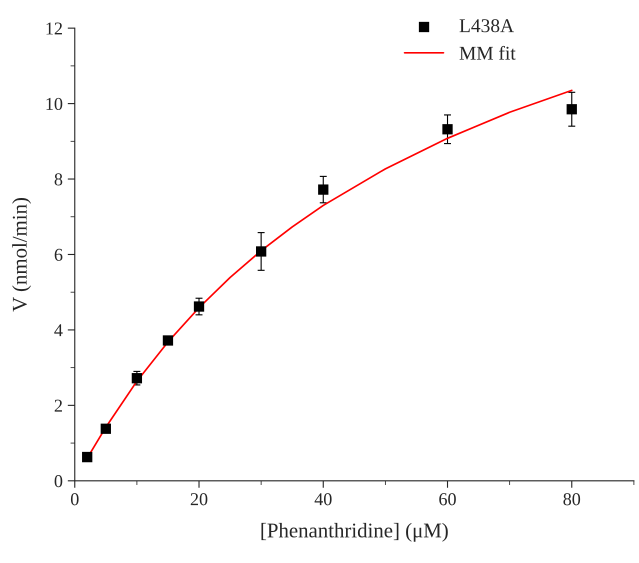 Image resolution: width=639 pixels, height=563 pixels. Describe the element at coordinates (354, 532) in the screenshot. I see `x-axis-title: [Phenanthridine] (μM)` at that location.